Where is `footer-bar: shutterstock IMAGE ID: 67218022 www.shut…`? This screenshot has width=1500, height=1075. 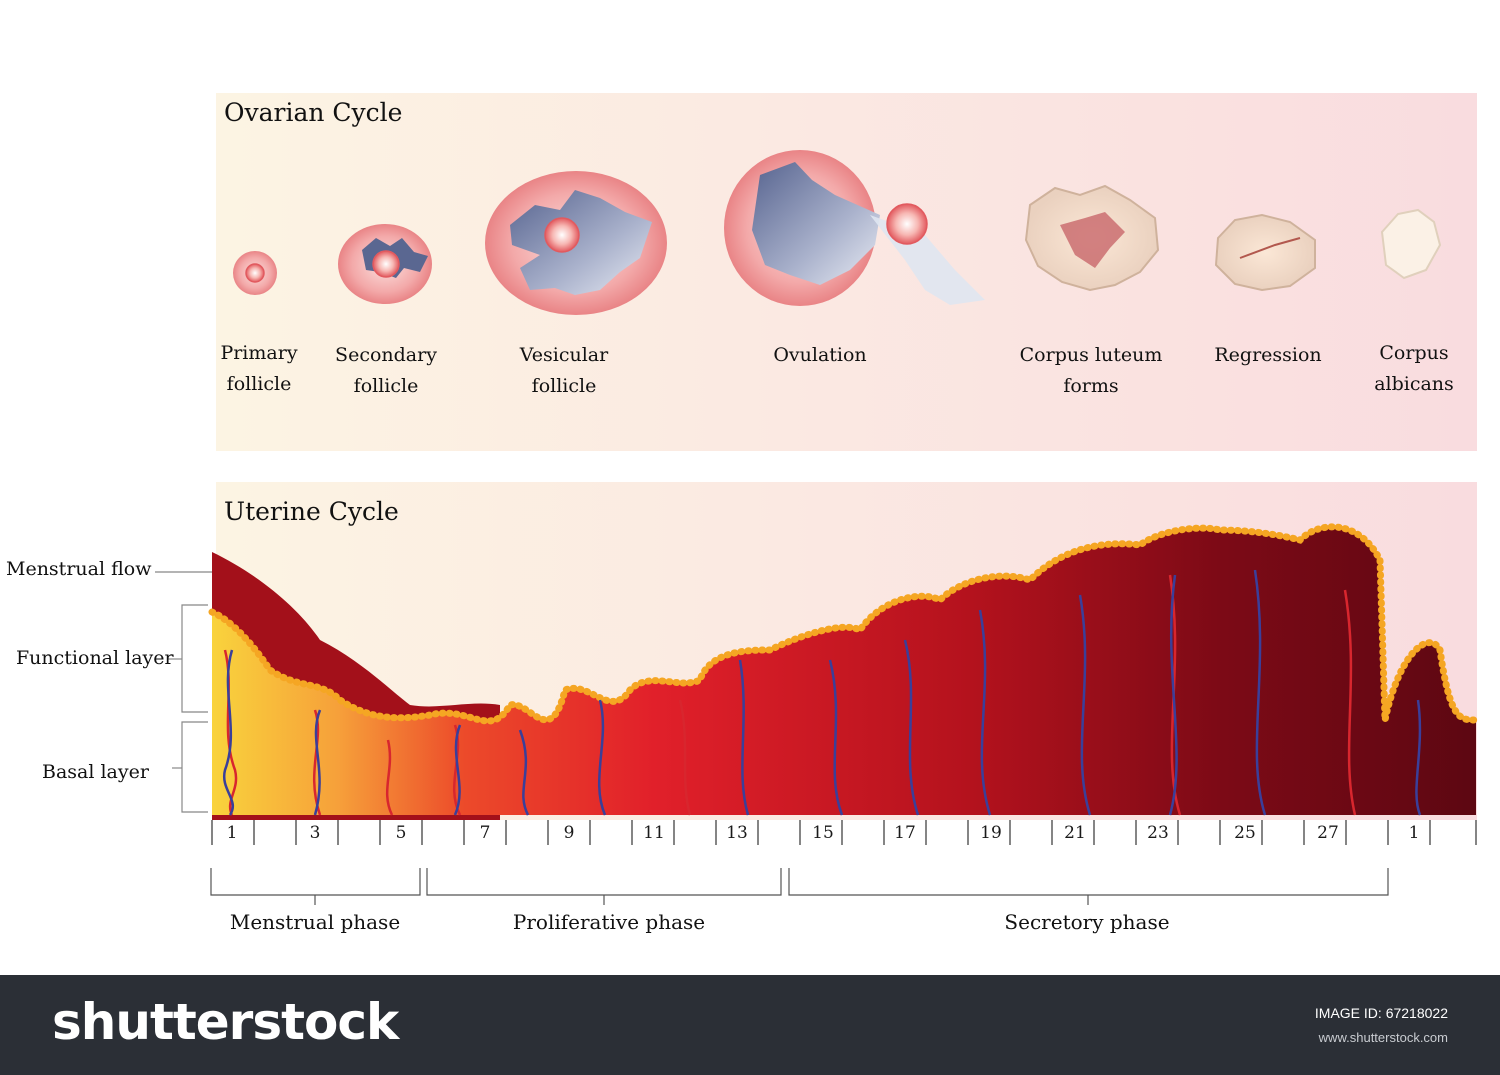
footer-bar: shutterstock IMAGE ID: 67218022 www.shut… is located at coordinates (750, 1025).